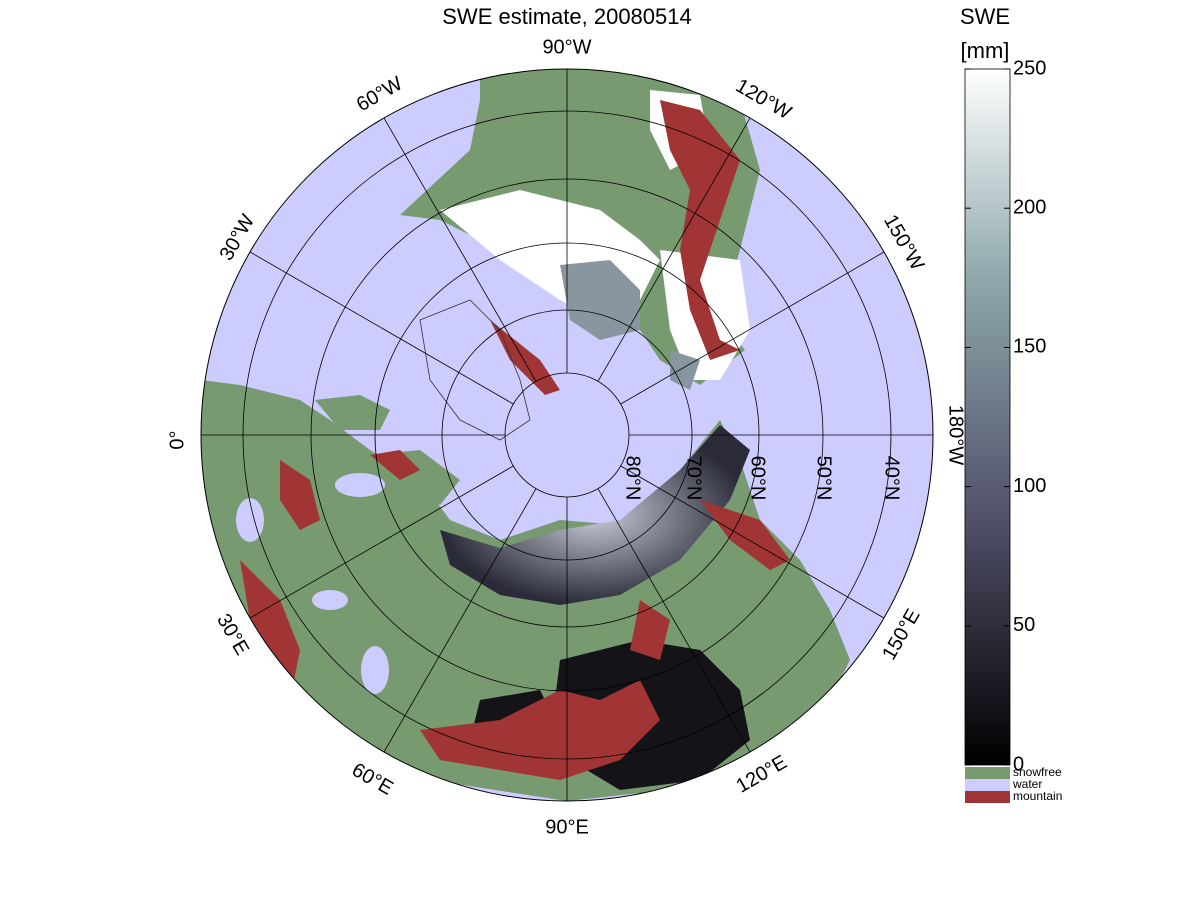 The width and height of the screenshot is (1200, 900). What do you see at coordinates (761, 774) in the screenshot?
I see `longitude-label: 120°E` at bounding box center [761, 774].